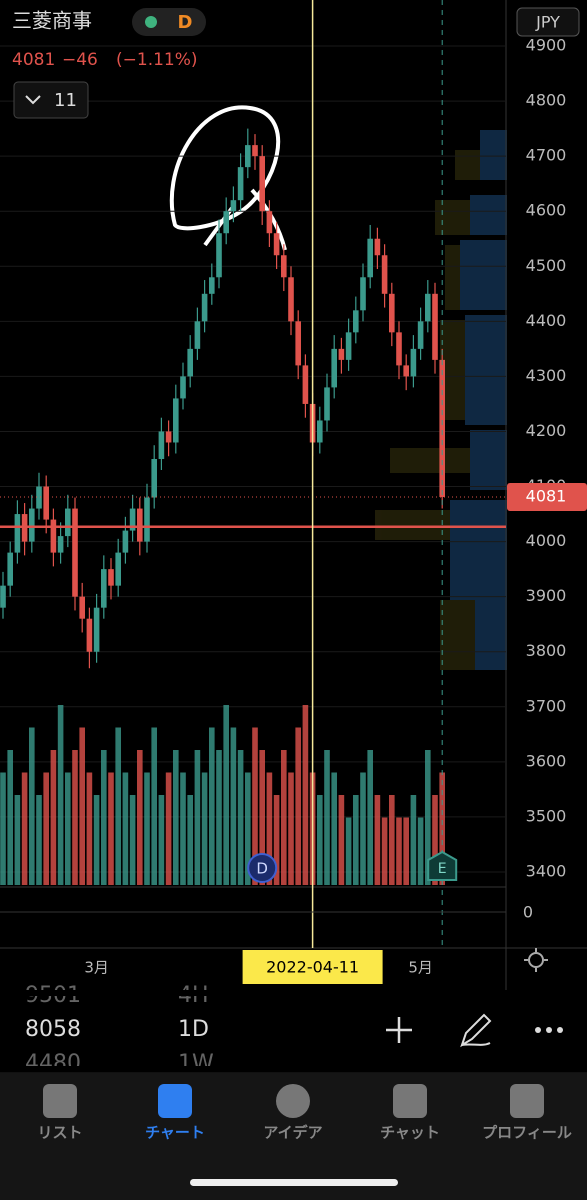 This screenshot has width=587, height=1200. Describe the element at coordinates (546, 815) in the screenshot. I see `y-tick-label: 3500` at that location.